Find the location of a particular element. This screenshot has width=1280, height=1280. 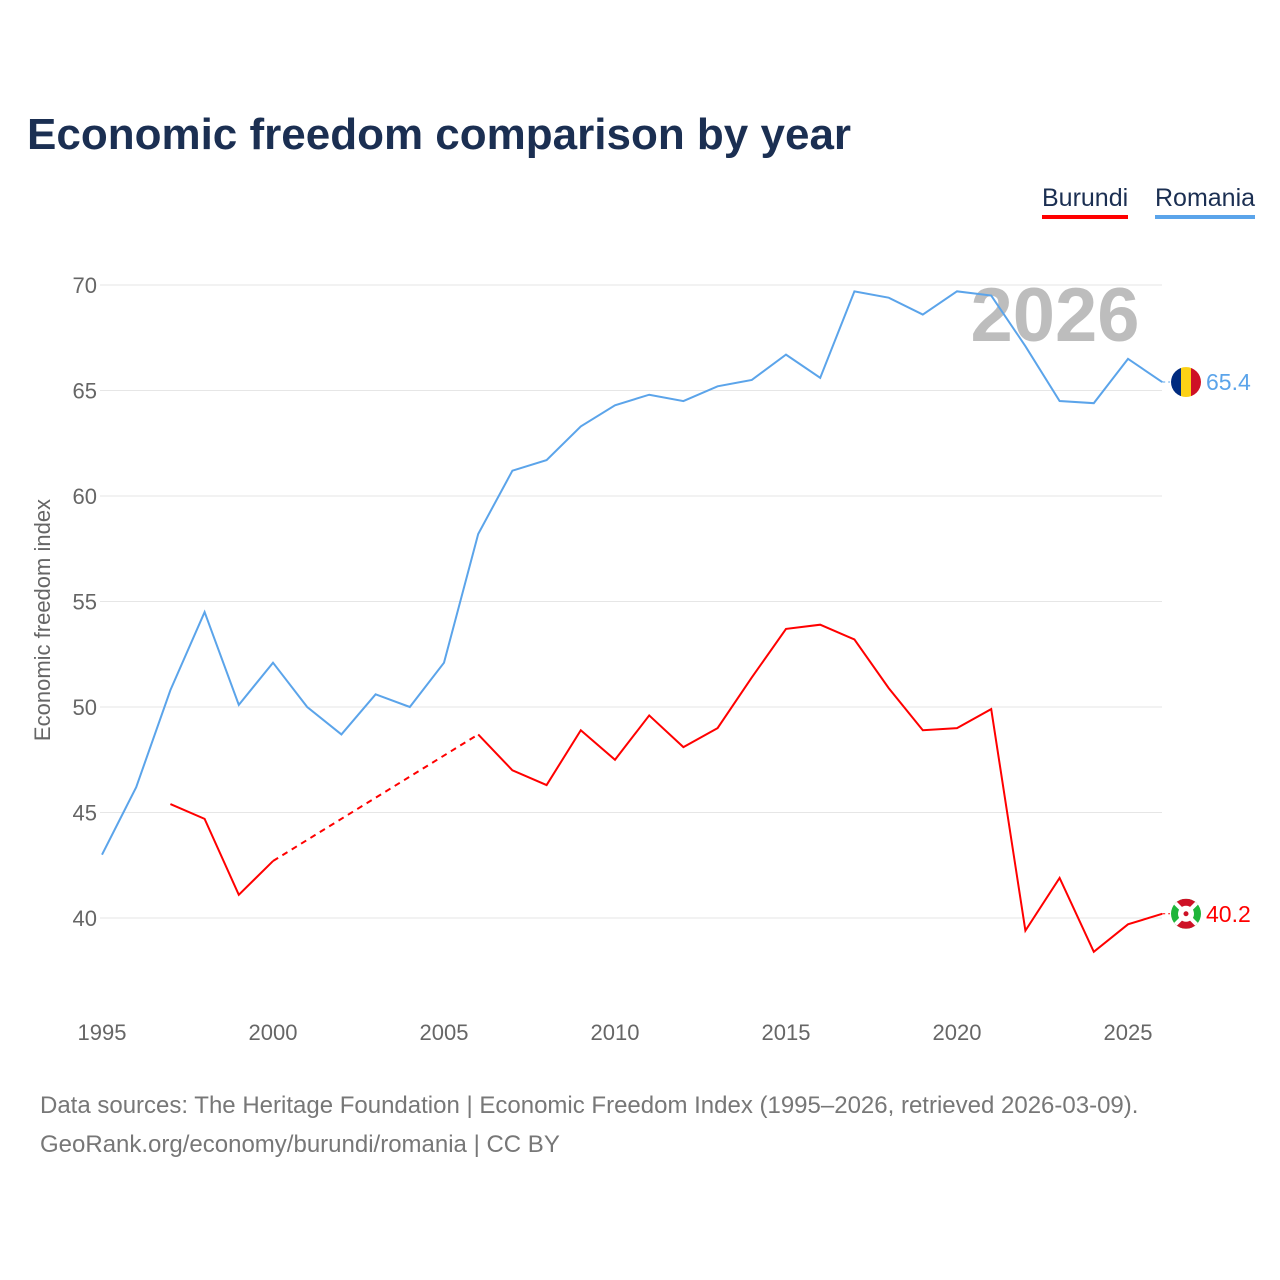

x-tick-label: 2020 is located at coordinates (957, 1032).